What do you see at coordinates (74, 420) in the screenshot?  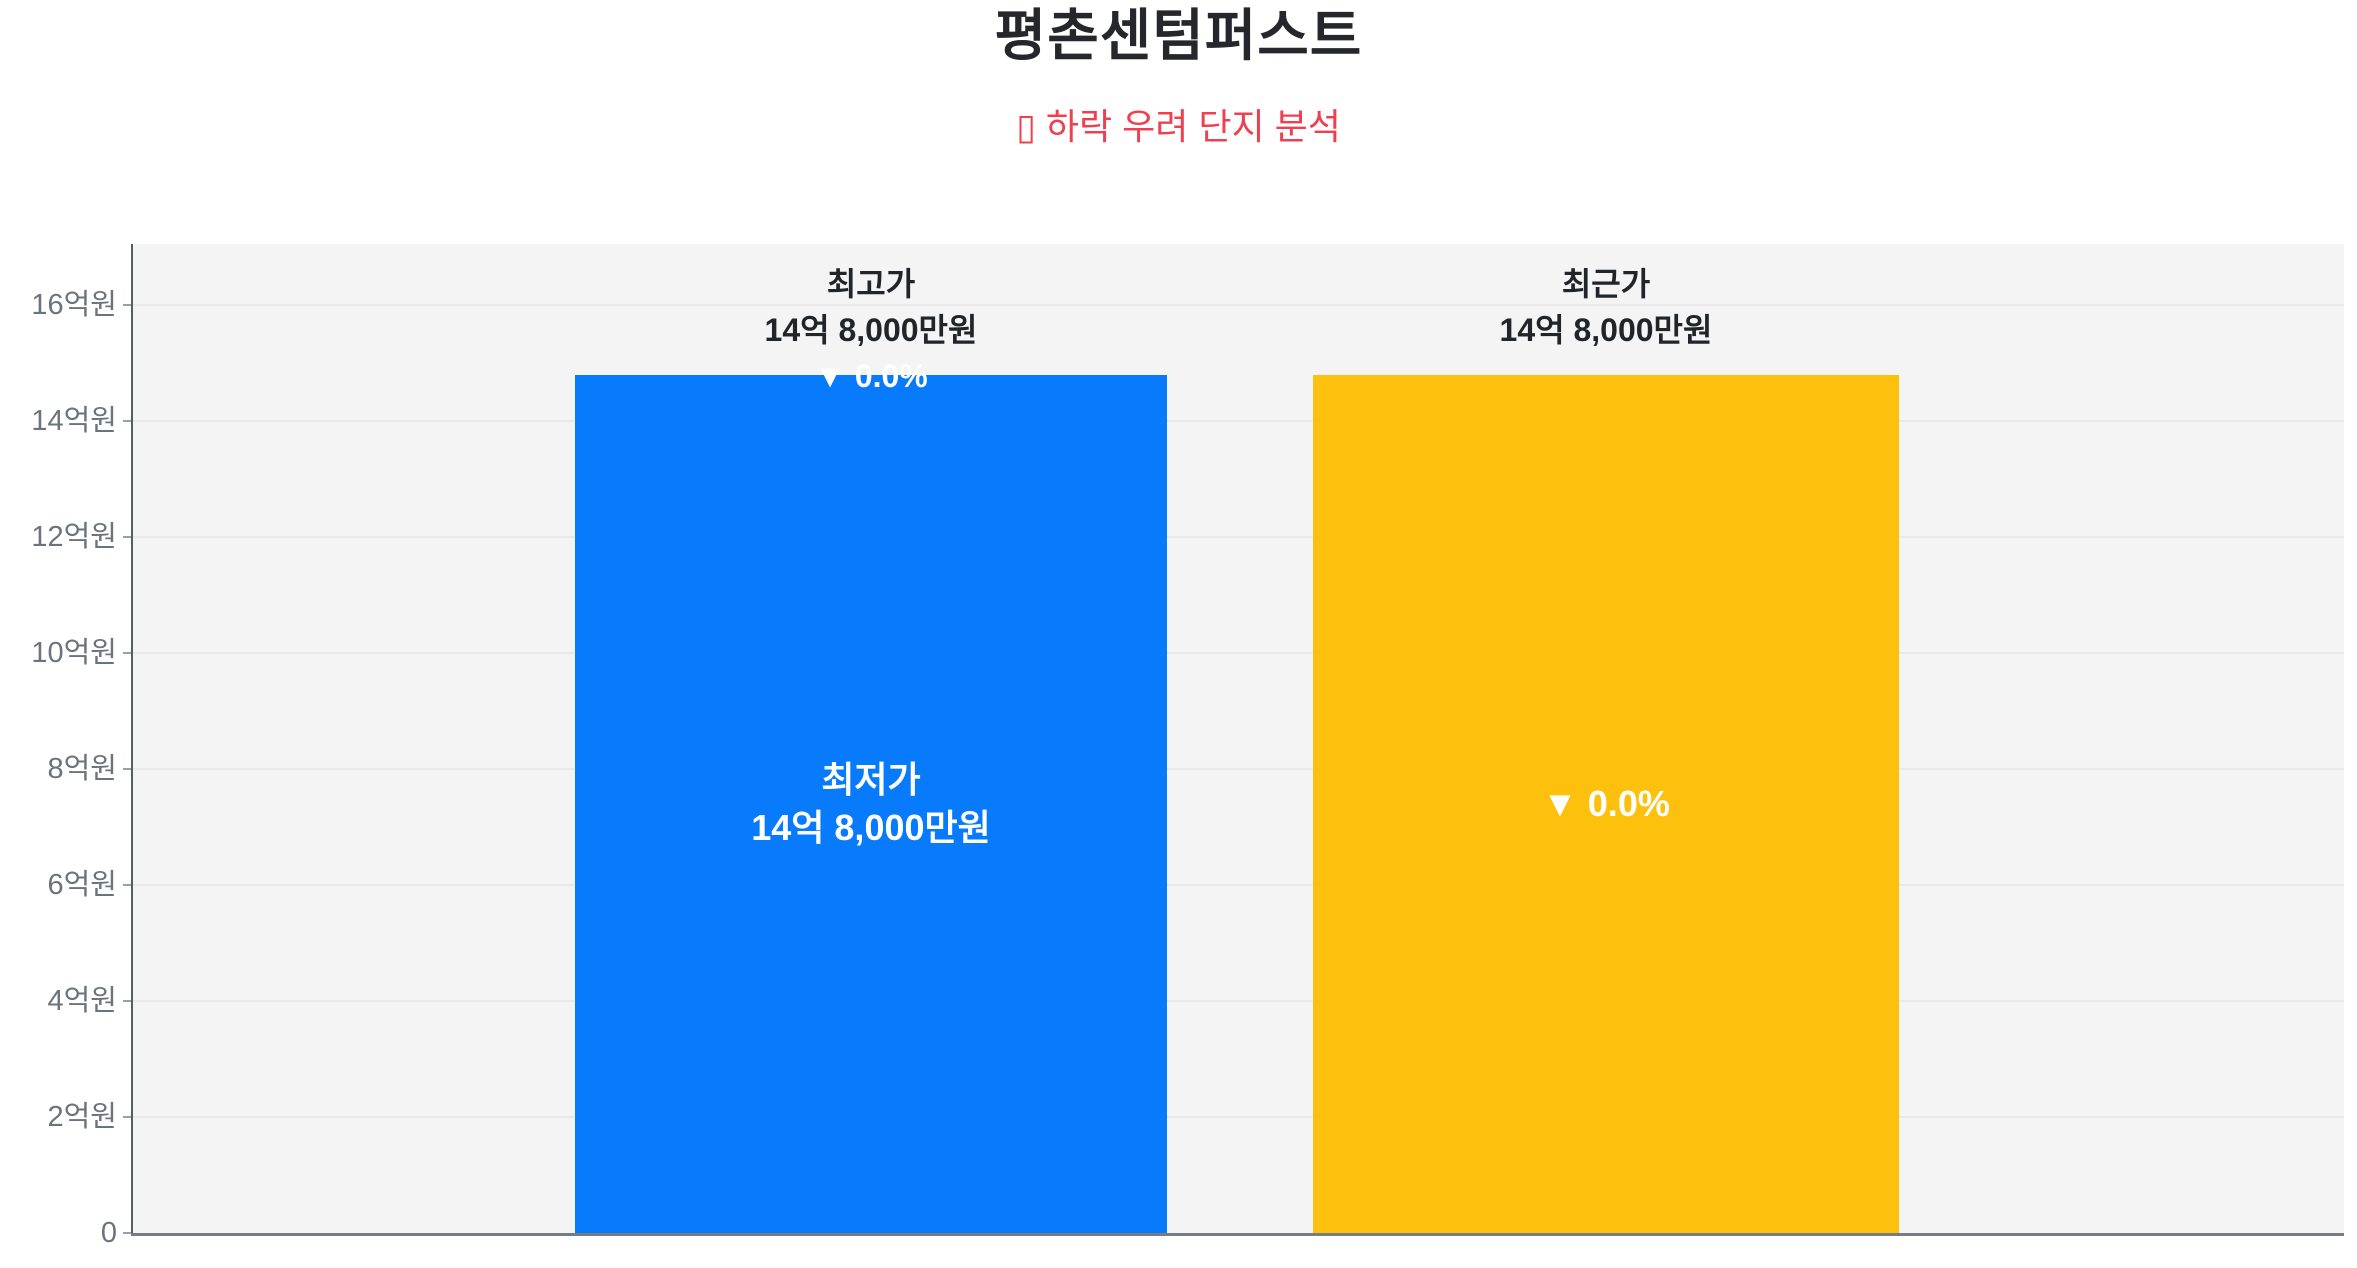 I see `y-axis-tick-label: 14억원` at bounding box center [74, 420].